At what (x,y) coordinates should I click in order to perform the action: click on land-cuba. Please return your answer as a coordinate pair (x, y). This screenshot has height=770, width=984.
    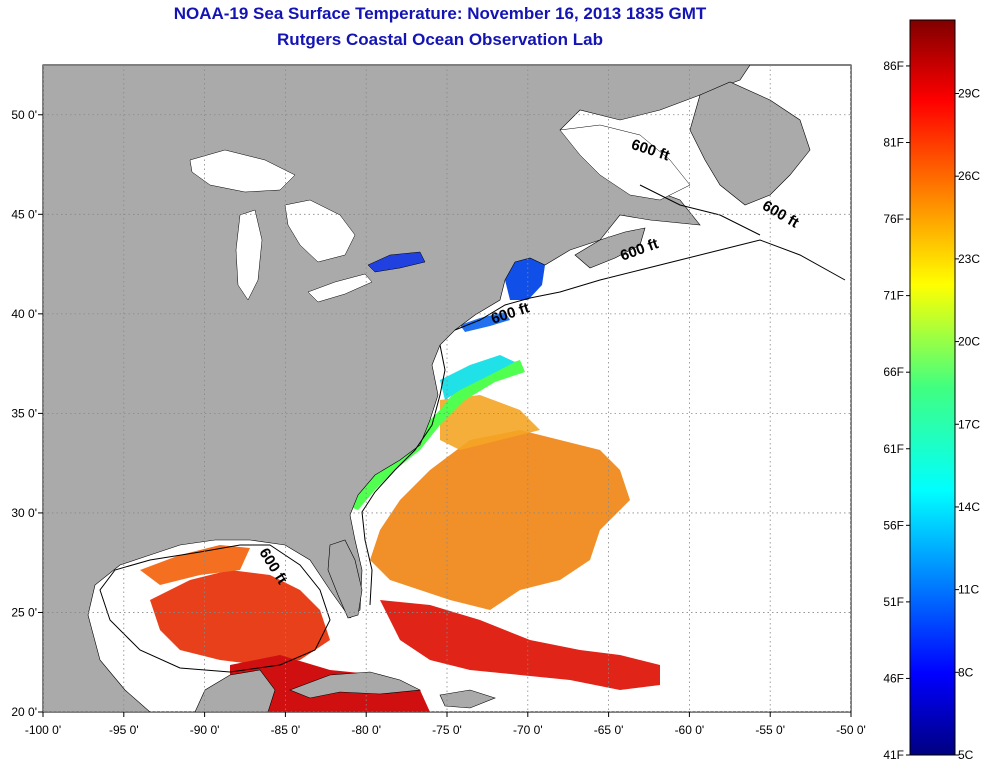
    Looking at the image, I should click on (355, 685).